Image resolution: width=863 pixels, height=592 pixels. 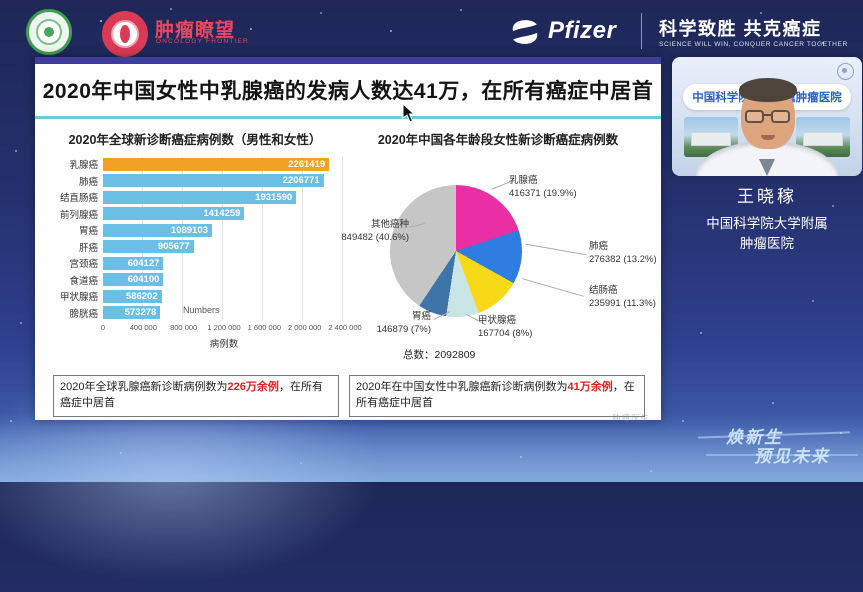 I want to click on chinc-logo, so click(x=49, y=32).